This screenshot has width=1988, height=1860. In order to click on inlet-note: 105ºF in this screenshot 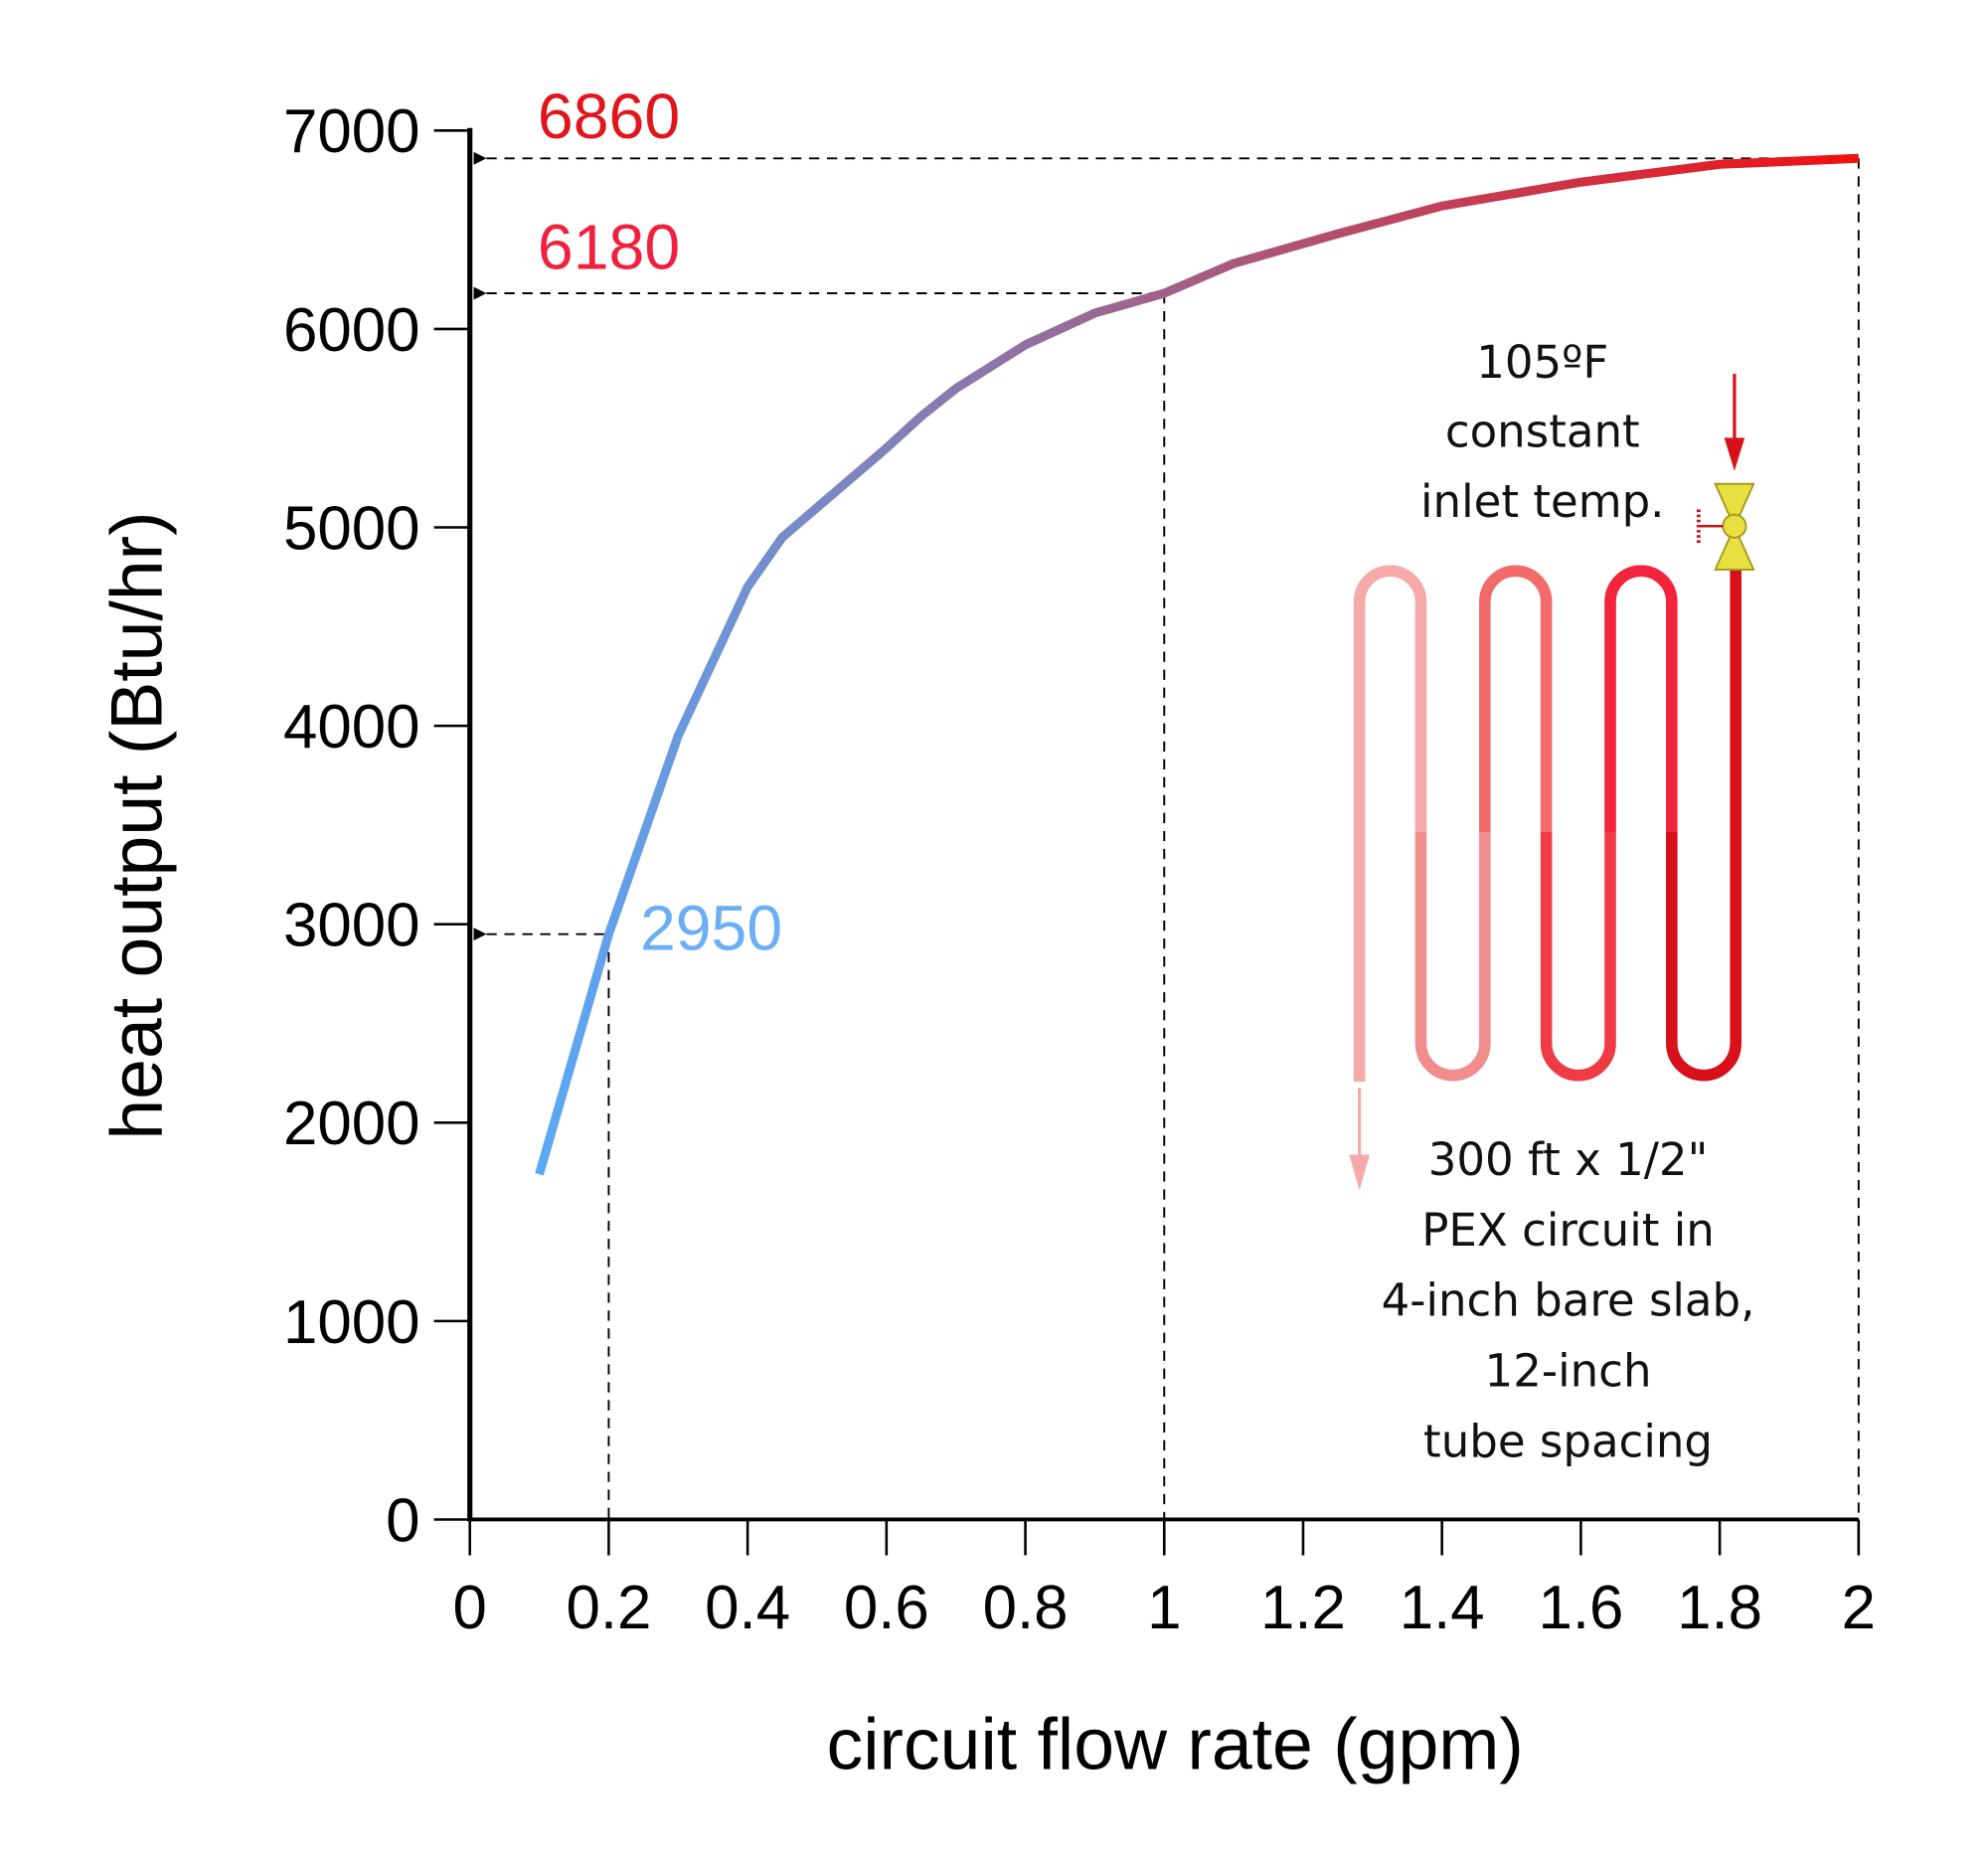, I will do `click(1542, 362)`.